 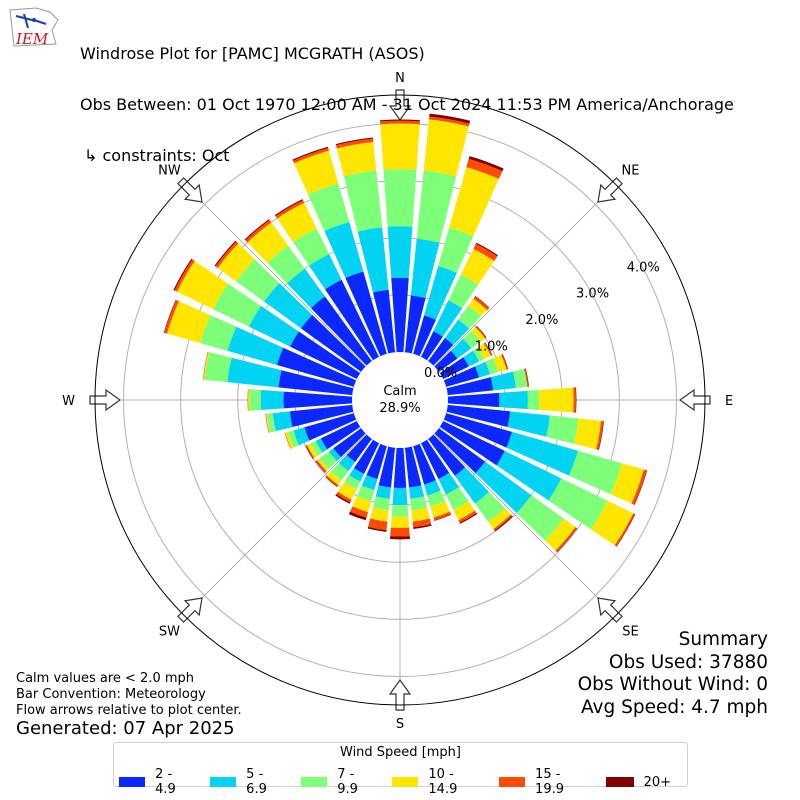 I want to click on legend-label: 10 - 14.9, so click(x=443, y=782).